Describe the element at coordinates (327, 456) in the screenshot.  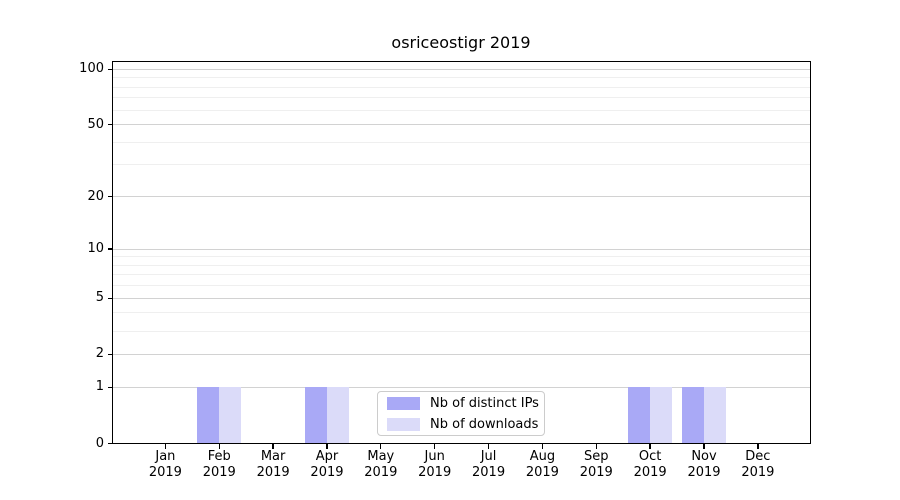
I see `x-tick-month: Apr` at that location.